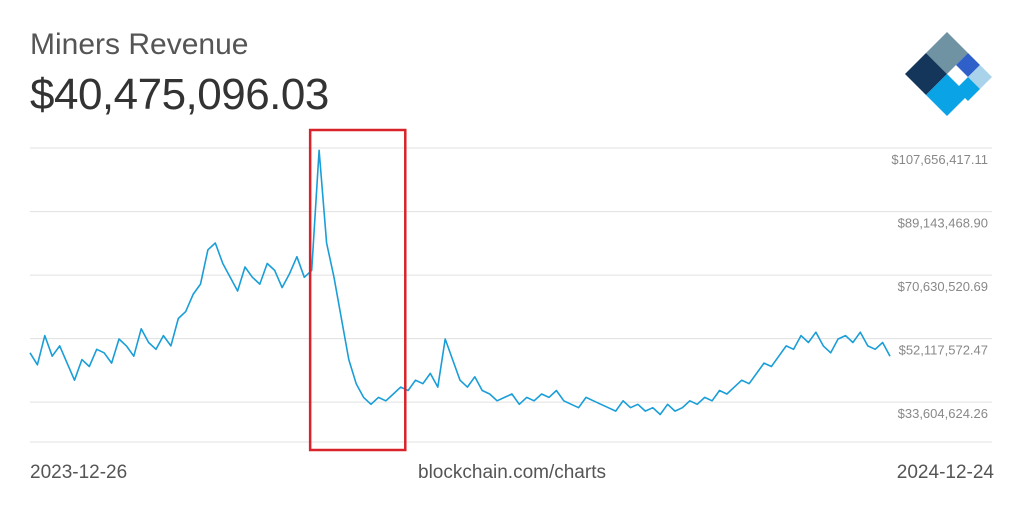  What do you see at coordinates (943, 223) in the screenshot?
I see `y-tick-label-1: $89,143,468.90` at bounding box center [943, 223].